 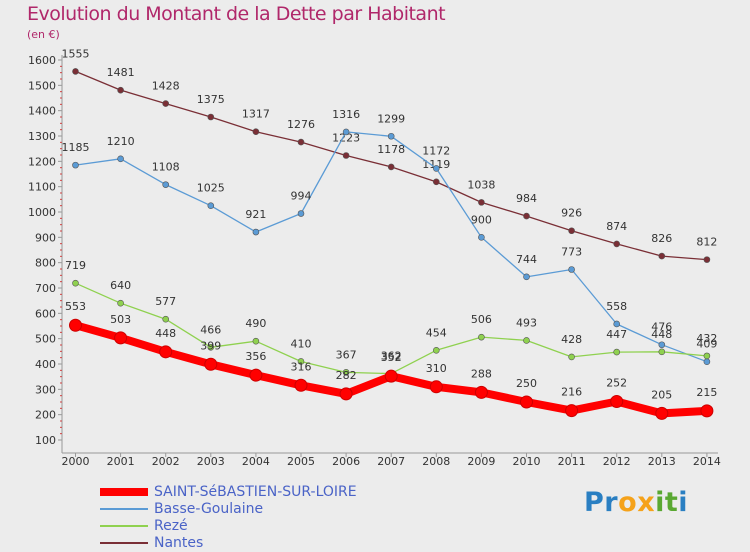 I want to click on data-label-rez: 577, so click(x=165, y=301).